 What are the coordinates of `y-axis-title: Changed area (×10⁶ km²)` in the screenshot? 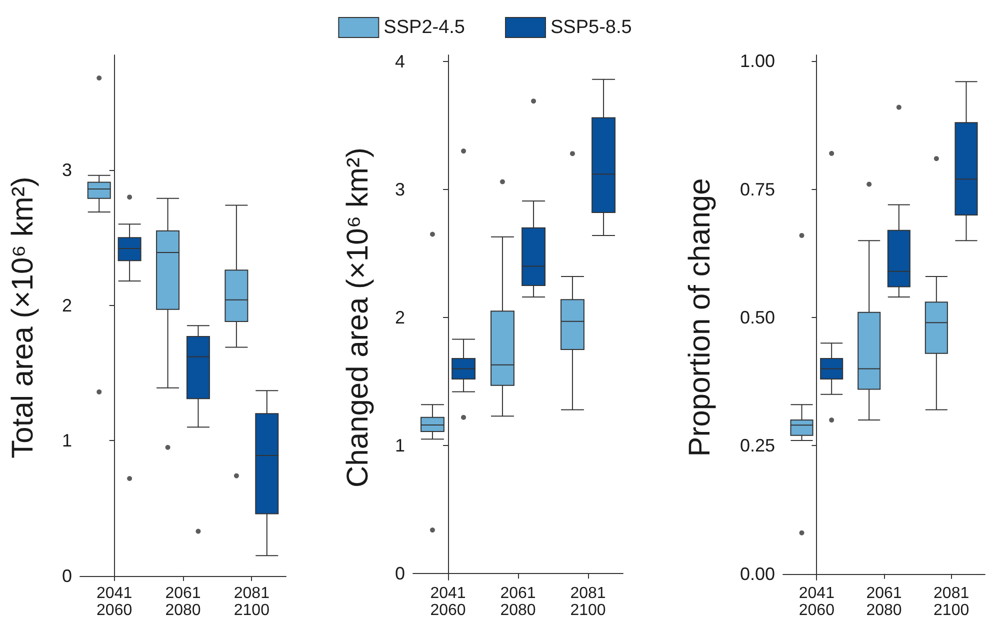 It's located at (358, 317).